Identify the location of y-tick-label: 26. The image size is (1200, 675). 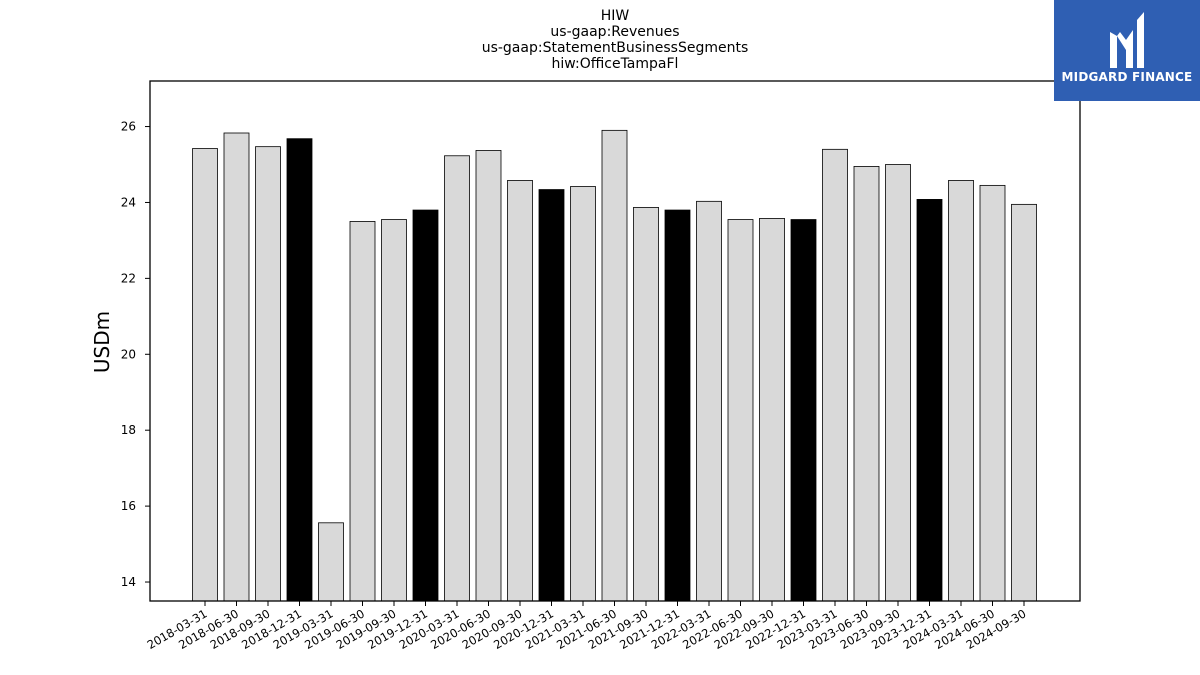
(128, 127).